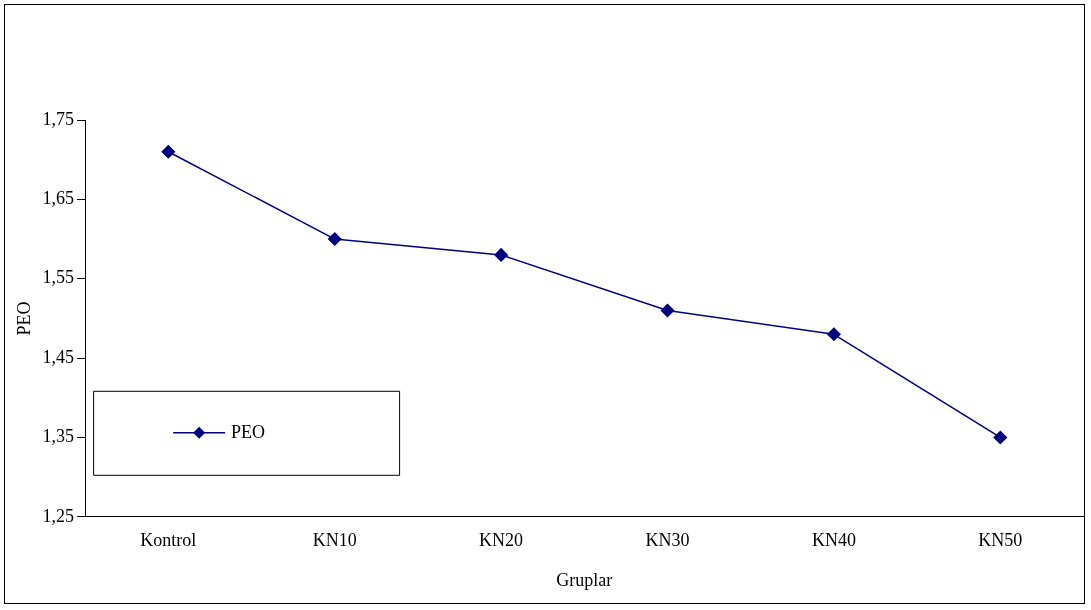 Image resolution: width=1091 pixels, height=610 pixels. What do you see at coordinates (584, 579) in the screenshot?
I see `x-axis-title: Gruplar` at bounding box center [584, 579].